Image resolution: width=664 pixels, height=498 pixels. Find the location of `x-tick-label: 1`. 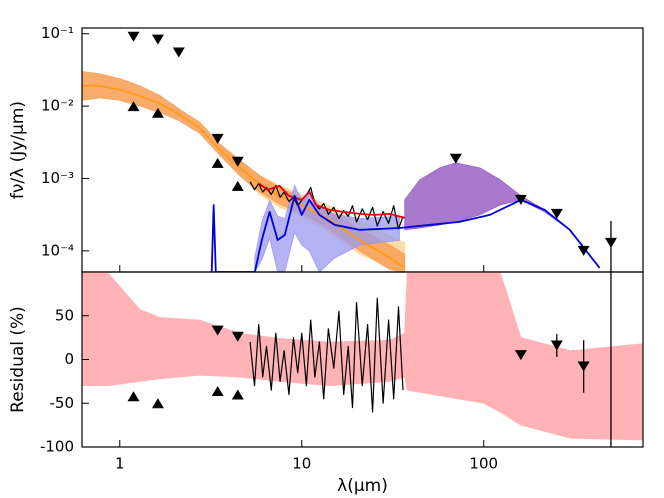

x-tick-label: 1 is located at coordinates (120, 464).